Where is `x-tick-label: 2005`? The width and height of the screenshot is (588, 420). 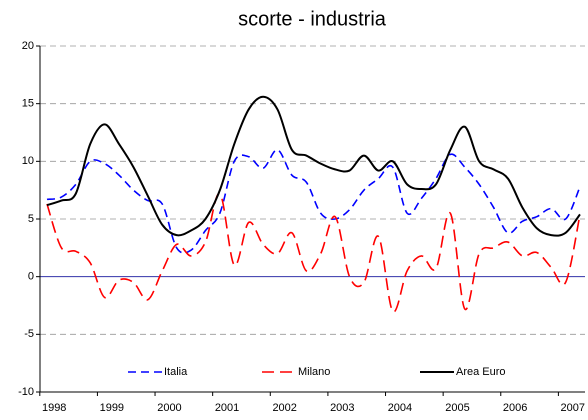 x-tick-label: 2005 is located at coordinates (457, 408).